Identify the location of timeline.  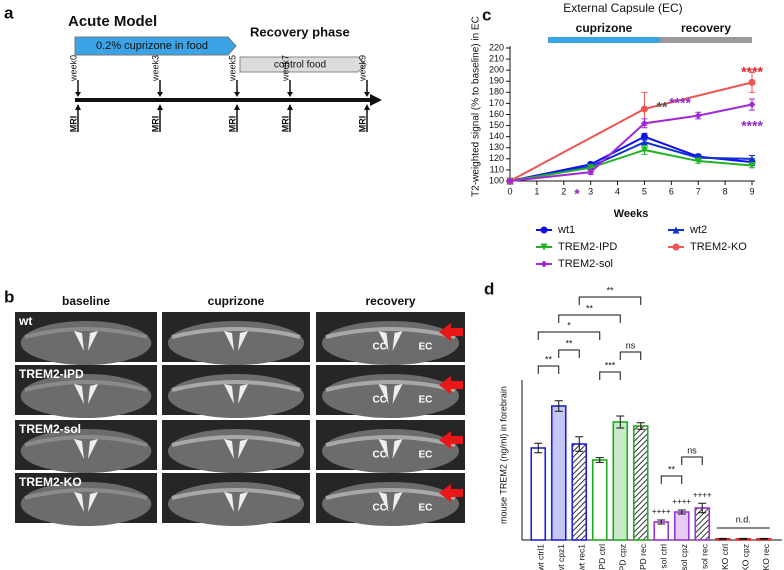
(223, 100).